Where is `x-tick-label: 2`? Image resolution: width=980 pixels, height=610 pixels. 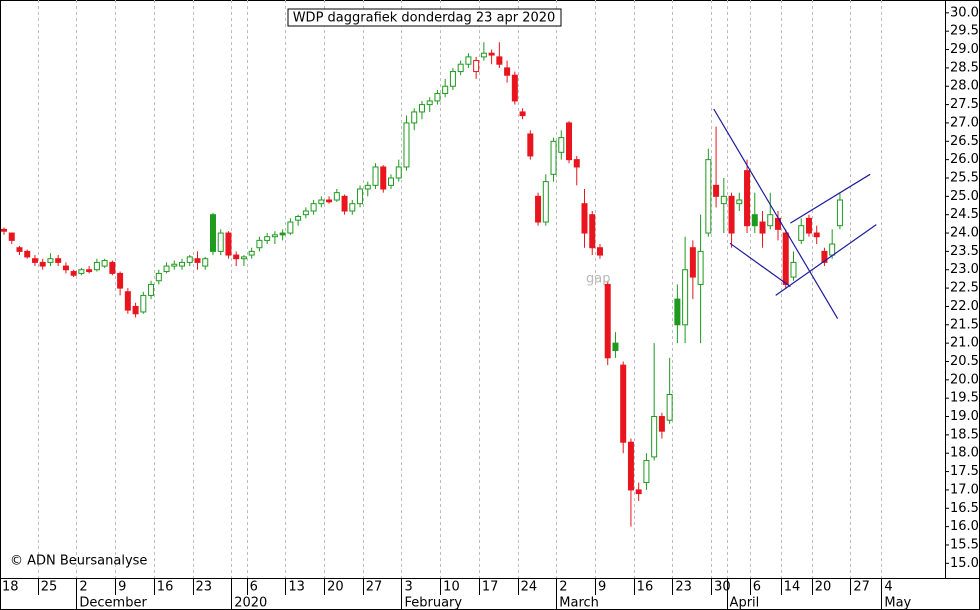 x-tick-label: 2 is located at coordinates (83, 587).